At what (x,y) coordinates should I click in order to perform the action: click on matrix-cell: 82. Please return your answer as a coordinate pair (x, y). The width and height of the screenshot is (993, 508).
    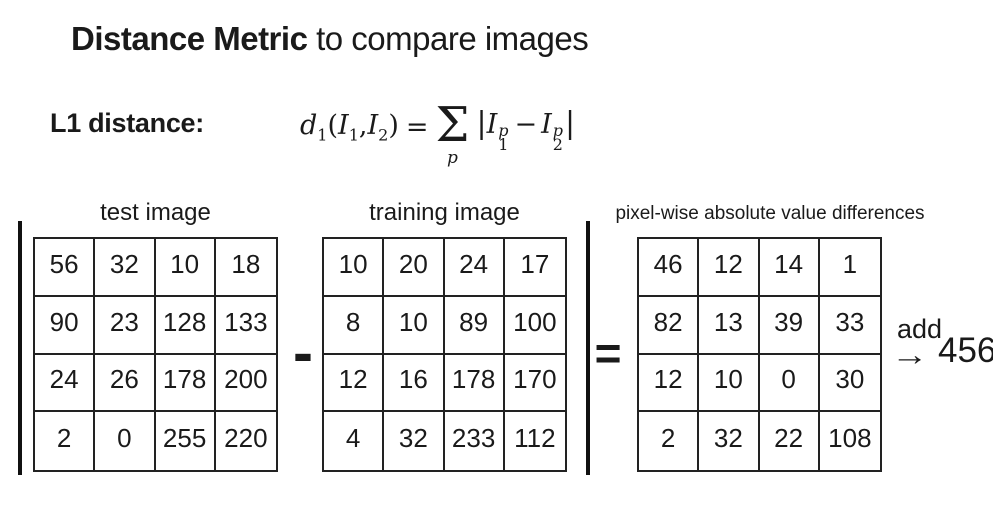
    Looking at the image, I should click on (669, 325).